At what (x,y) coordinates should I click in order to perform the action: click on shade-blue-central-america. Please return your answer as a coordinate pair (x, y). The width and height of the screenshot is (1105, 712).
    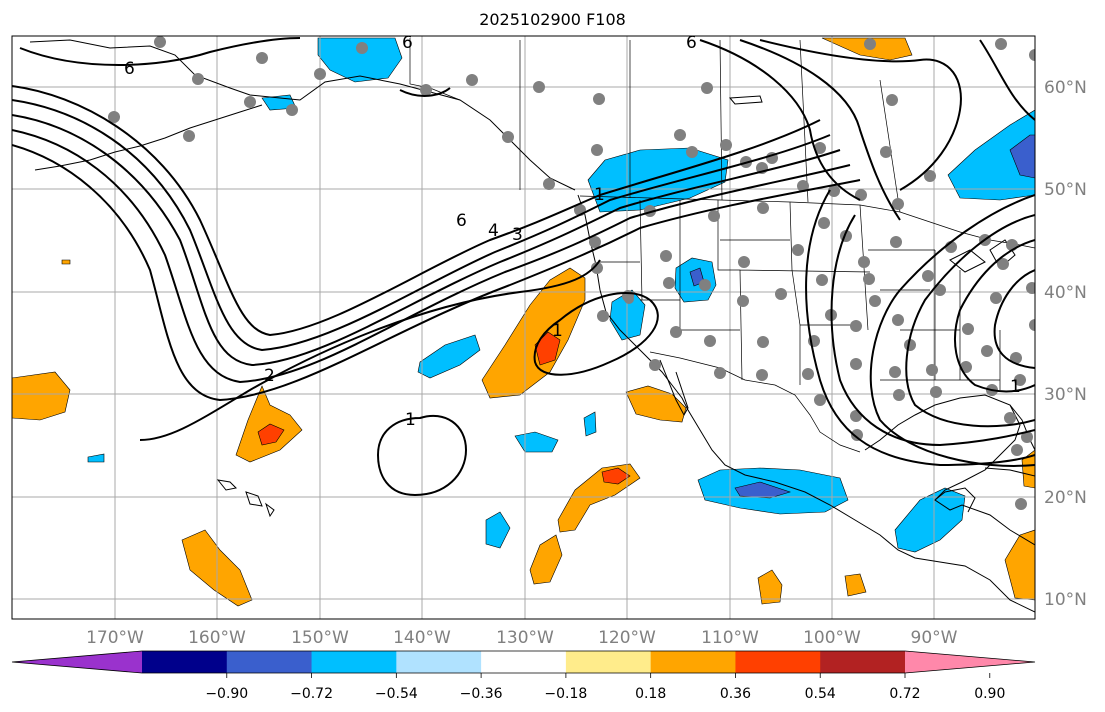
    Looking at the image, I should click on (930, 520).